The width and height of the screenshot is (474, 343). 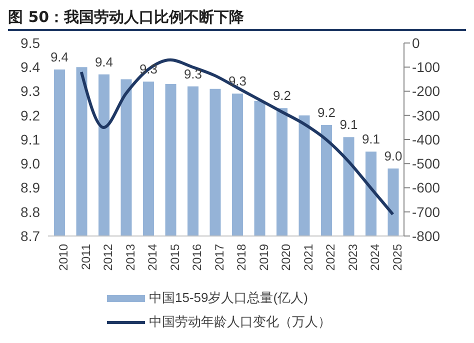 What do you see at coordinates (426, 115) in the screenshot?
I see `y2-tick-label: -300` at bounding box center [426, 115].